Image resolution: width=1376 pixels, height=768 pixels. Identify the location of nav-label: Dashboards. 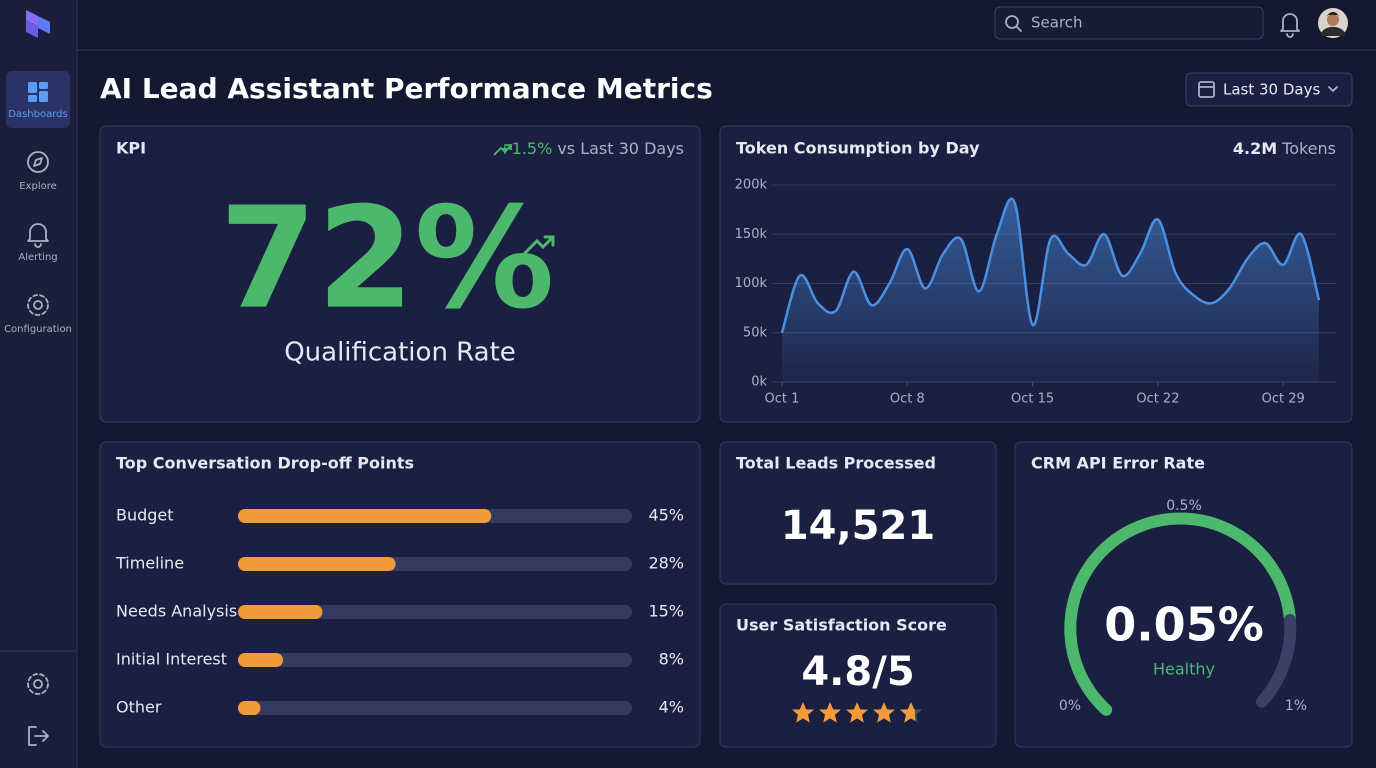
(37, 114).